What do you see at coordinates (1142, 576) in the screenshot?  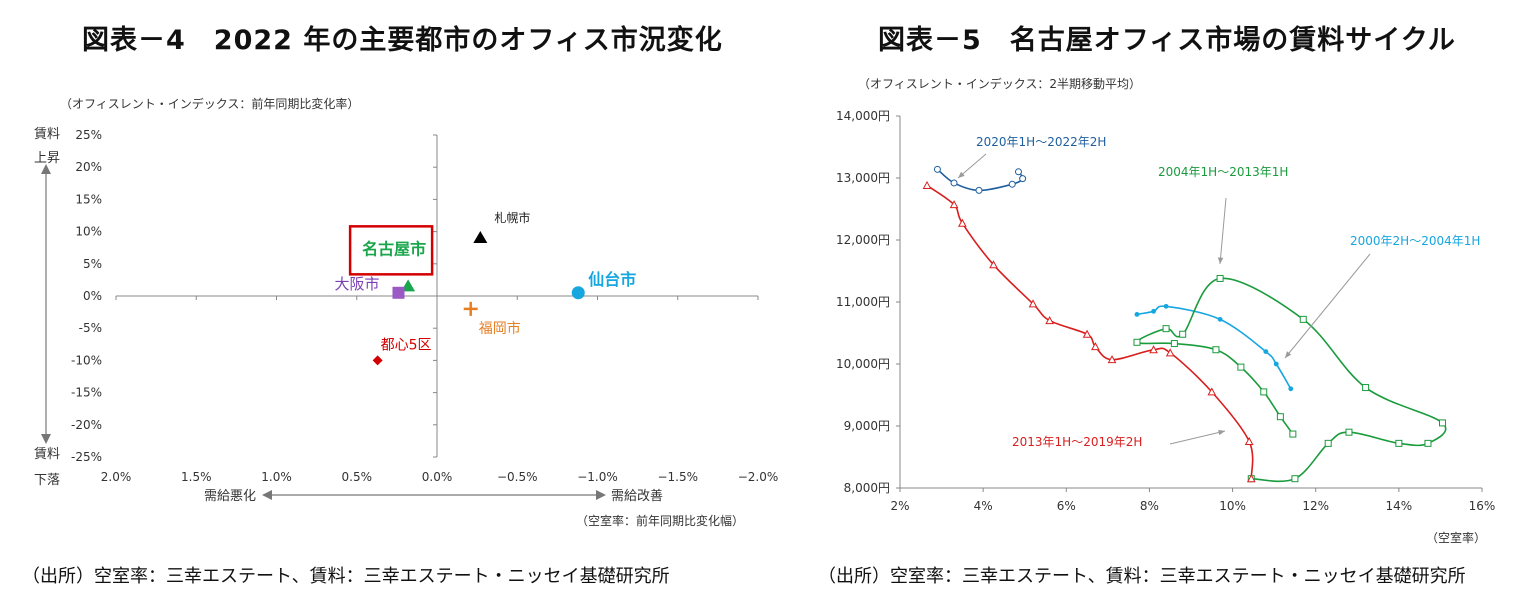 I see `right-source: （出所）空室率：三幸エステート、賃料：三幸エステート・ニッセイ基礎研究所` at bounding box center [1142, 576].